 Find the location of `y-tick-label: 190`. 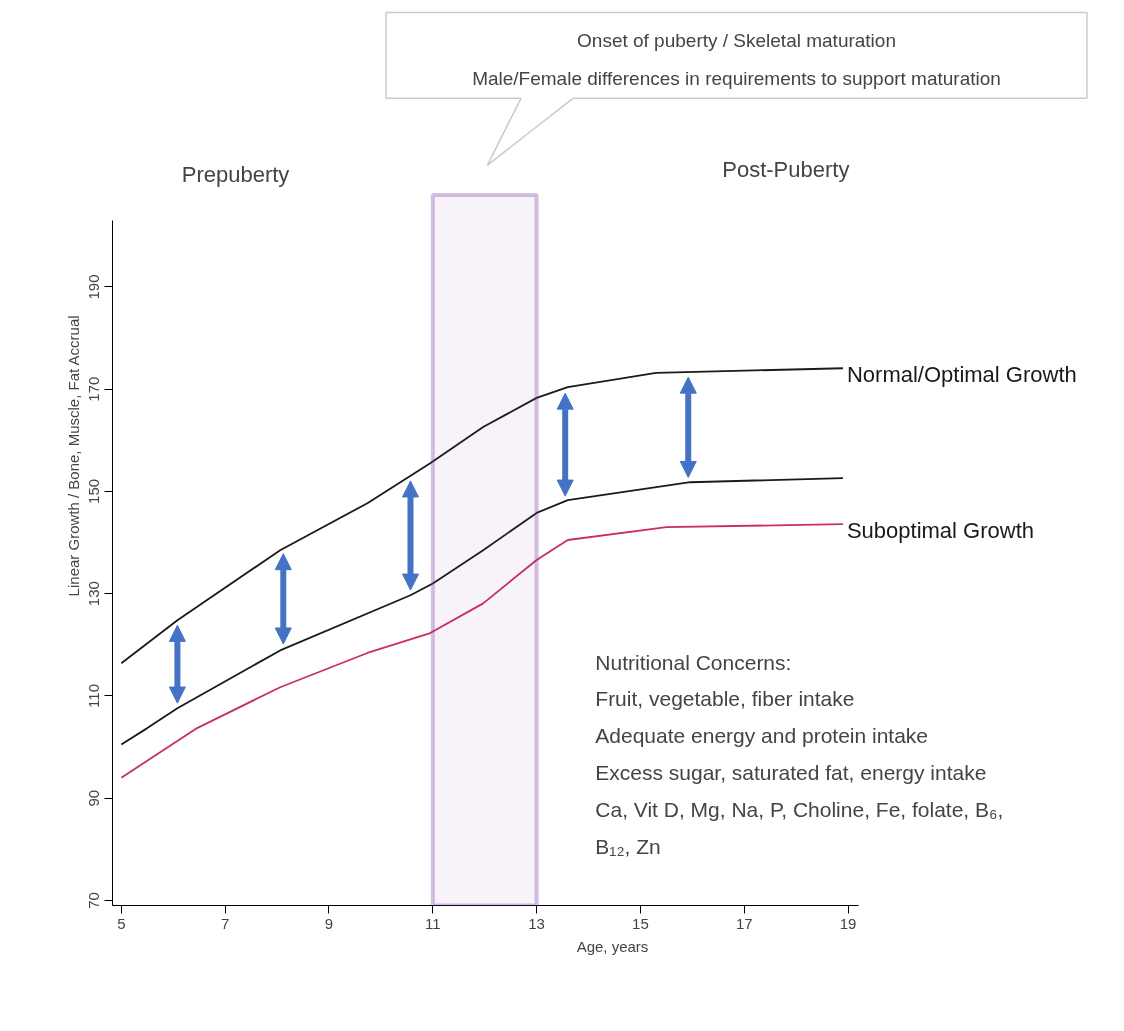

y-tick-label: 190 is located at coordinates (94, 287).